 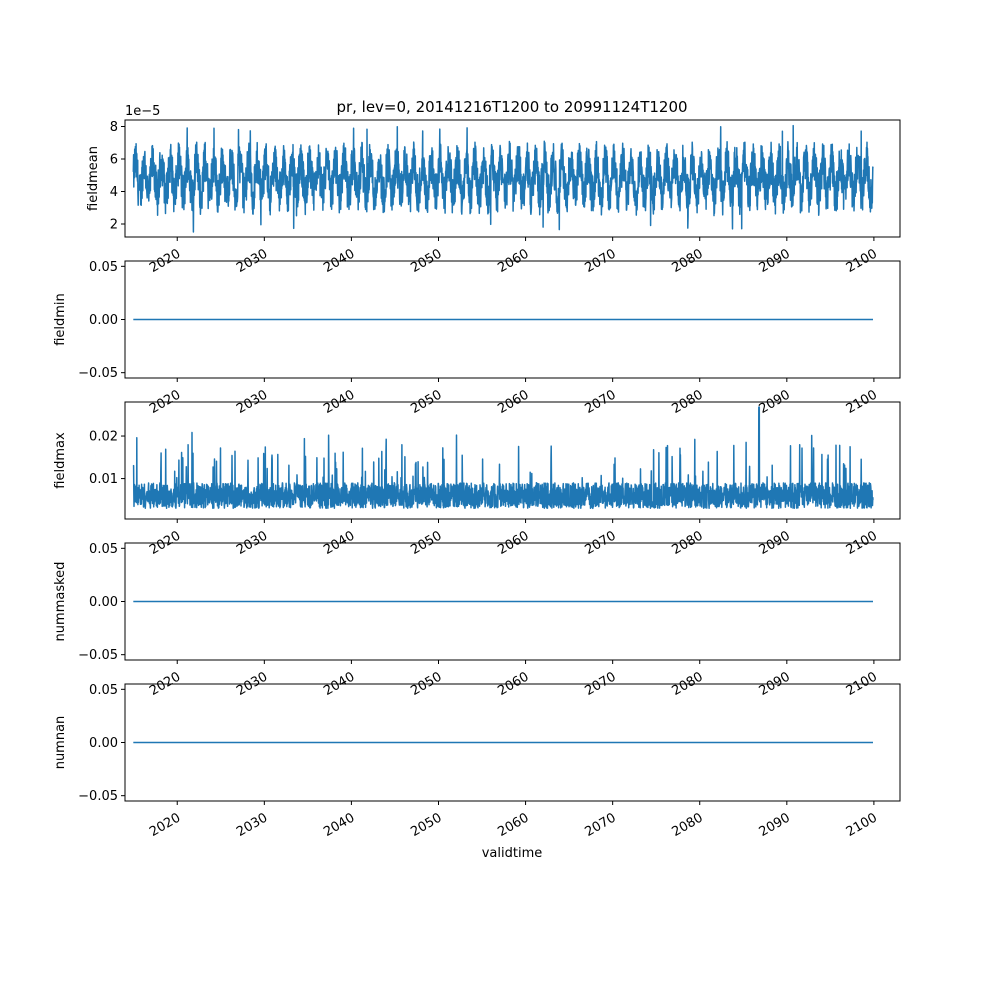 What do you see at coordinates (114, 225) in the screenshot?
I see `y-tick-label: 2` at bounding box center [114, 225].